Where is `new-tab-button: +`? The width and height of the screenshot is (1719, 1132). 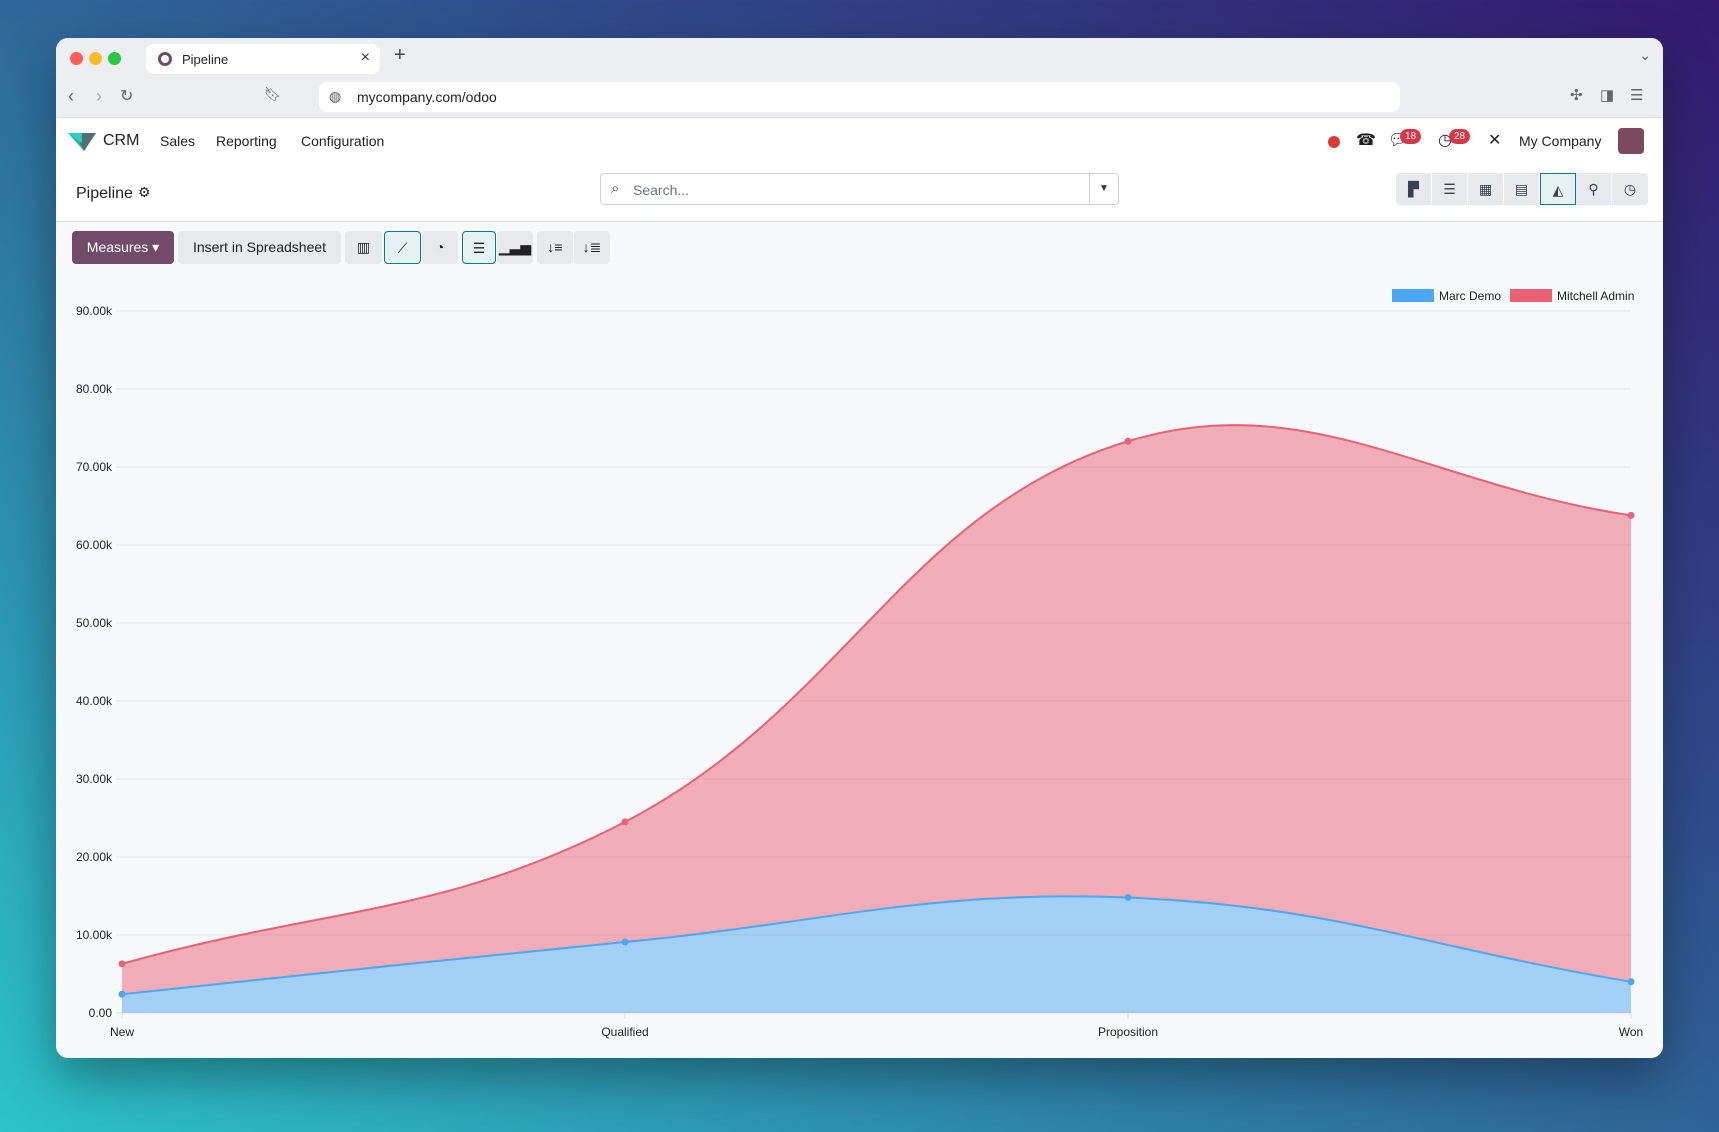 new-tab-button: + is located at coordinates (400, 55).